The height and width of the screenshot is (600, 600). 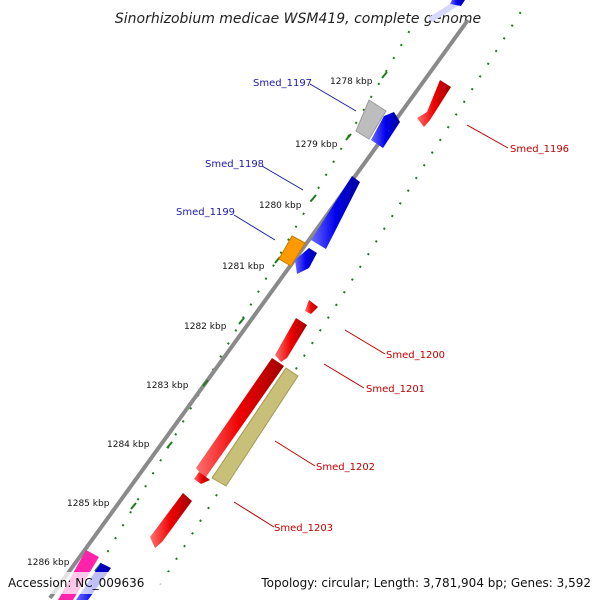 What do you see at coordinates (539, 149) in the screenshot?
I see `label-smed-1196: Smed_1196` at bounding box center [539, 149].